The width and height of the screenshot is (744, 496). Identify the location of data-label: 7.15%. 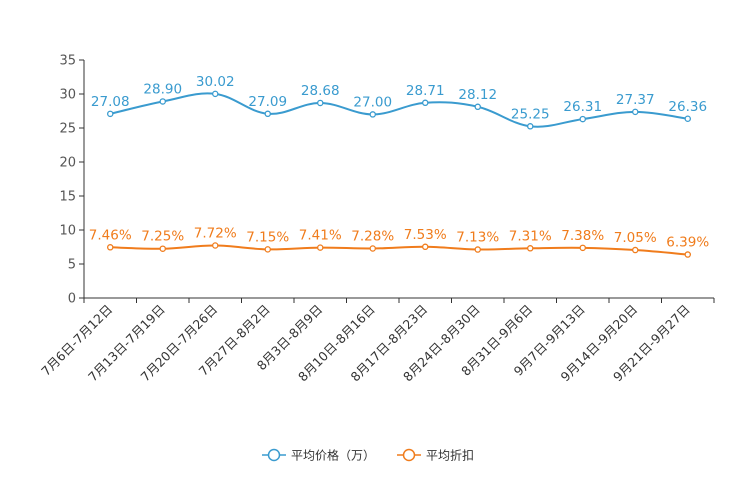
(267, 237).